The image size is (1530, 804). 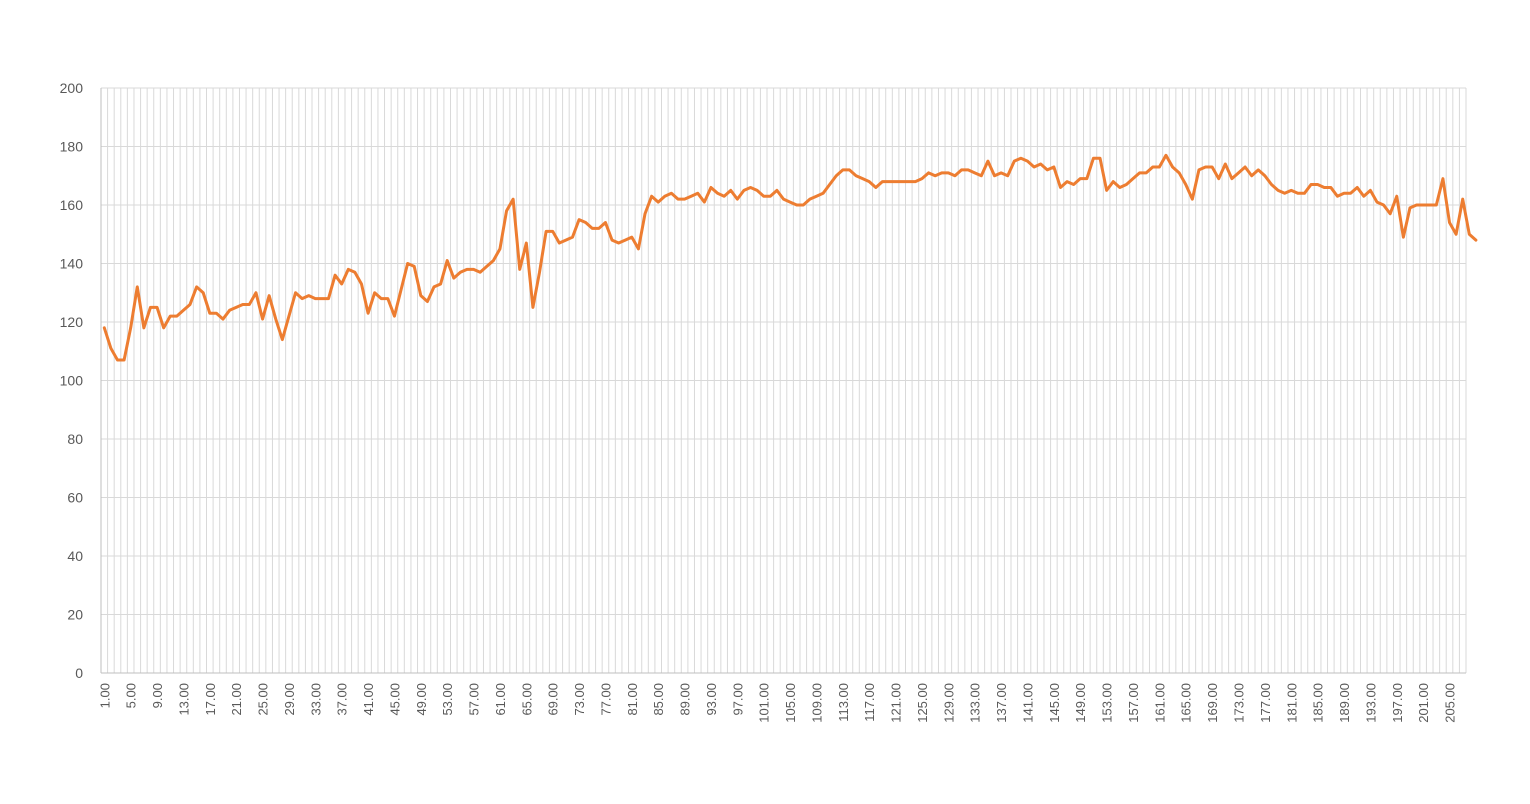 What do you see at coordinates (843, 702) in the screenshot?
I see `x-tick-label: 113.00` at bounding box center [843, 702].